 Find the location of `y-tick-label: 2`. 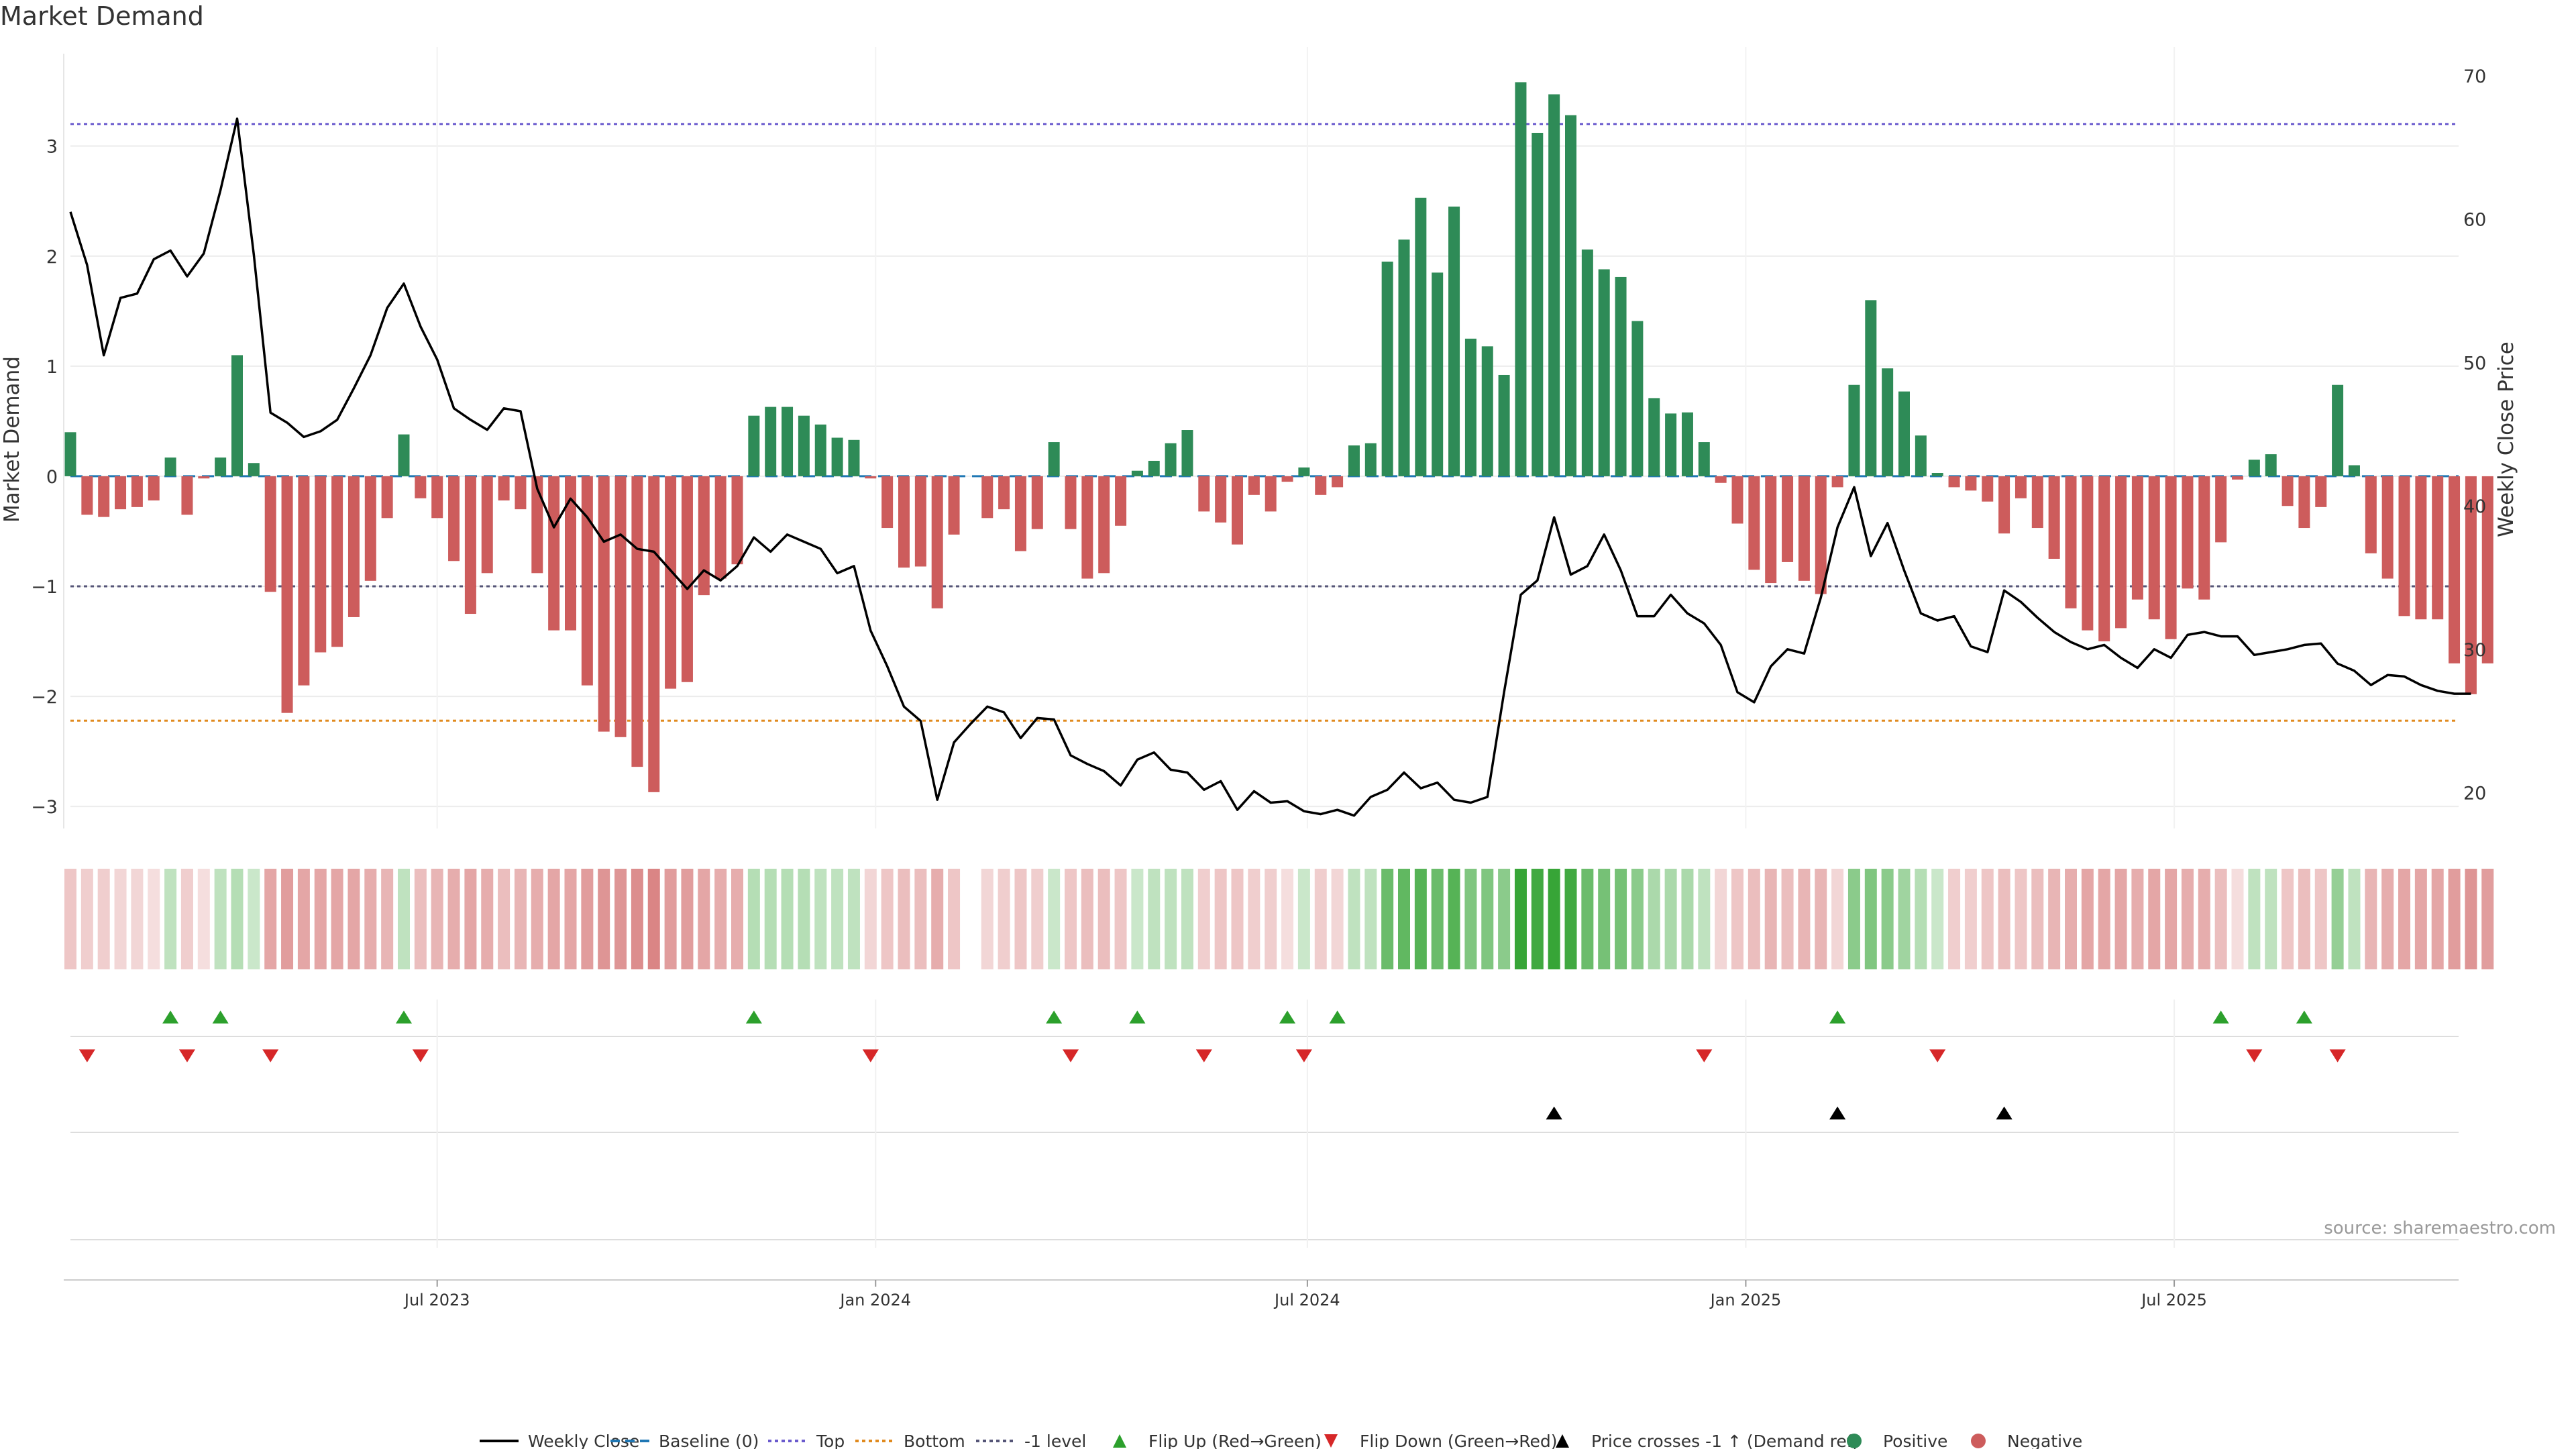

y-tick-label: 2 is located at coordinates (52, 257).